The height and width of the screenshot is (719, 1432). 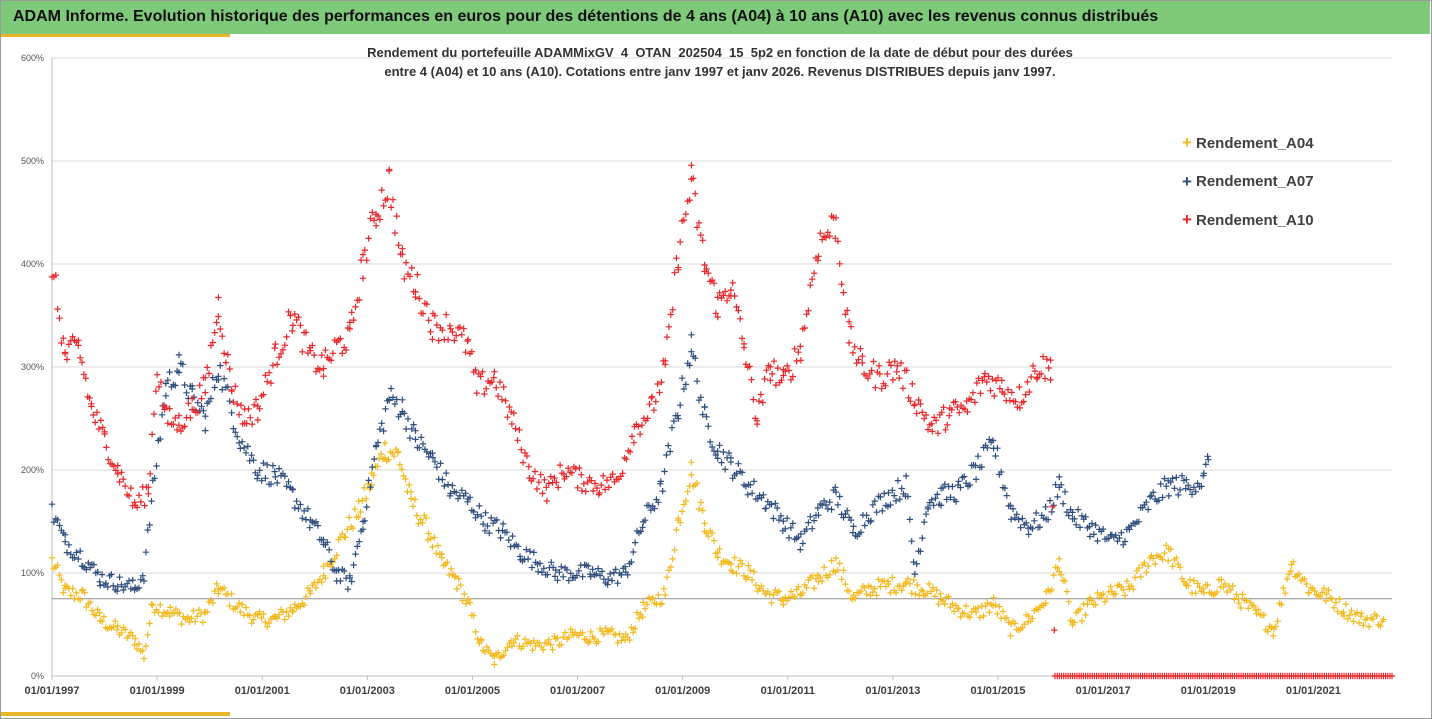 I want to click on x-tick-label: 01/01/2017, so click(x=1103, y=691).